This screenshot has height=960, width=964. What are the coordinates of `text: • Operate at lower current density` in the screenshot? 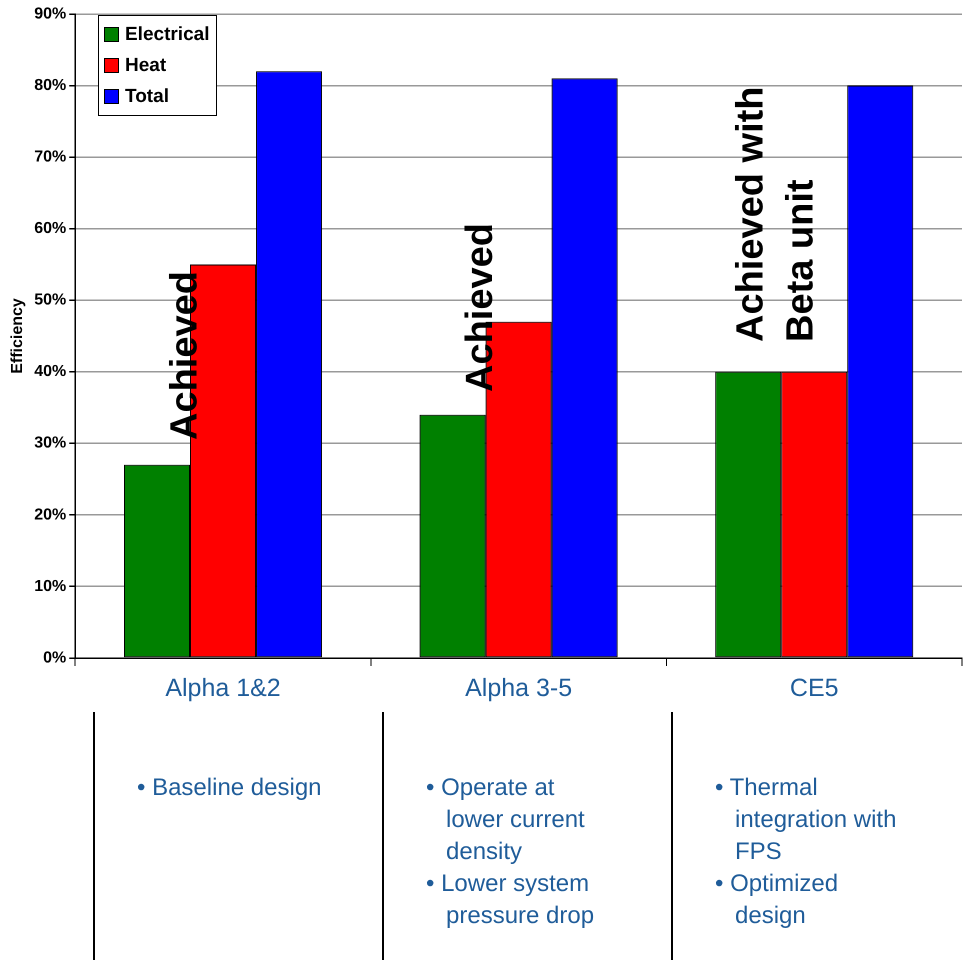 It's located at (506, 820).